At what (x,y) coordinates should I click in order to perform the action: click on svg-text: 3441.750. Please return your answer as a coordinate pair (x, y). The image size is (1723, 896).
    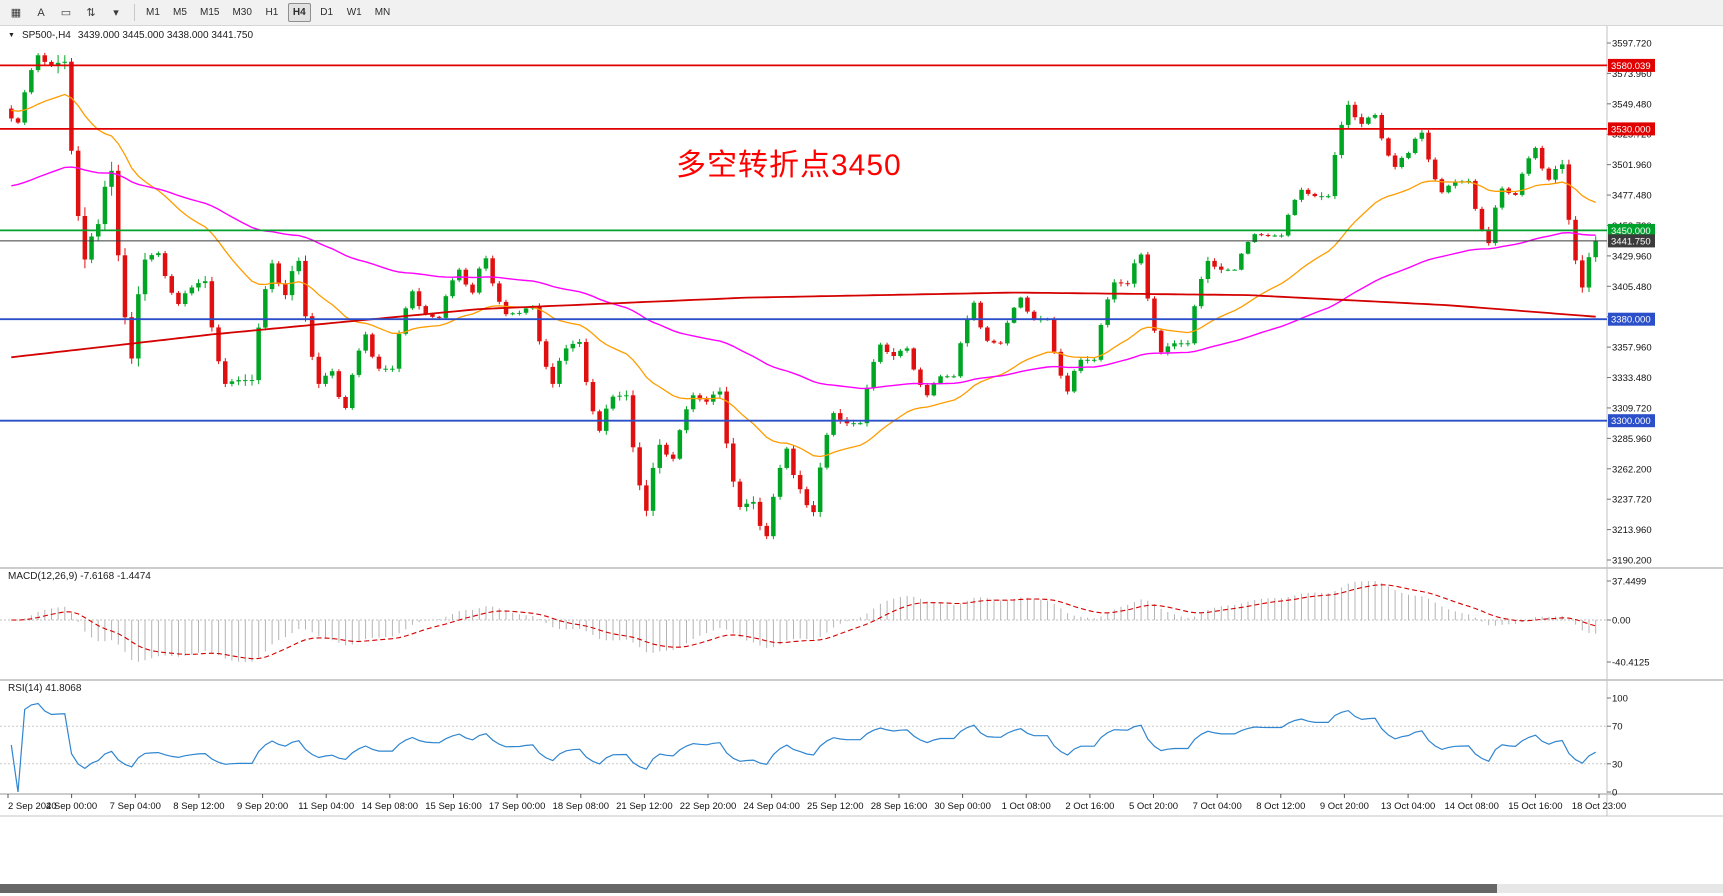
    Looking at the image, I should click on (1631, 241).